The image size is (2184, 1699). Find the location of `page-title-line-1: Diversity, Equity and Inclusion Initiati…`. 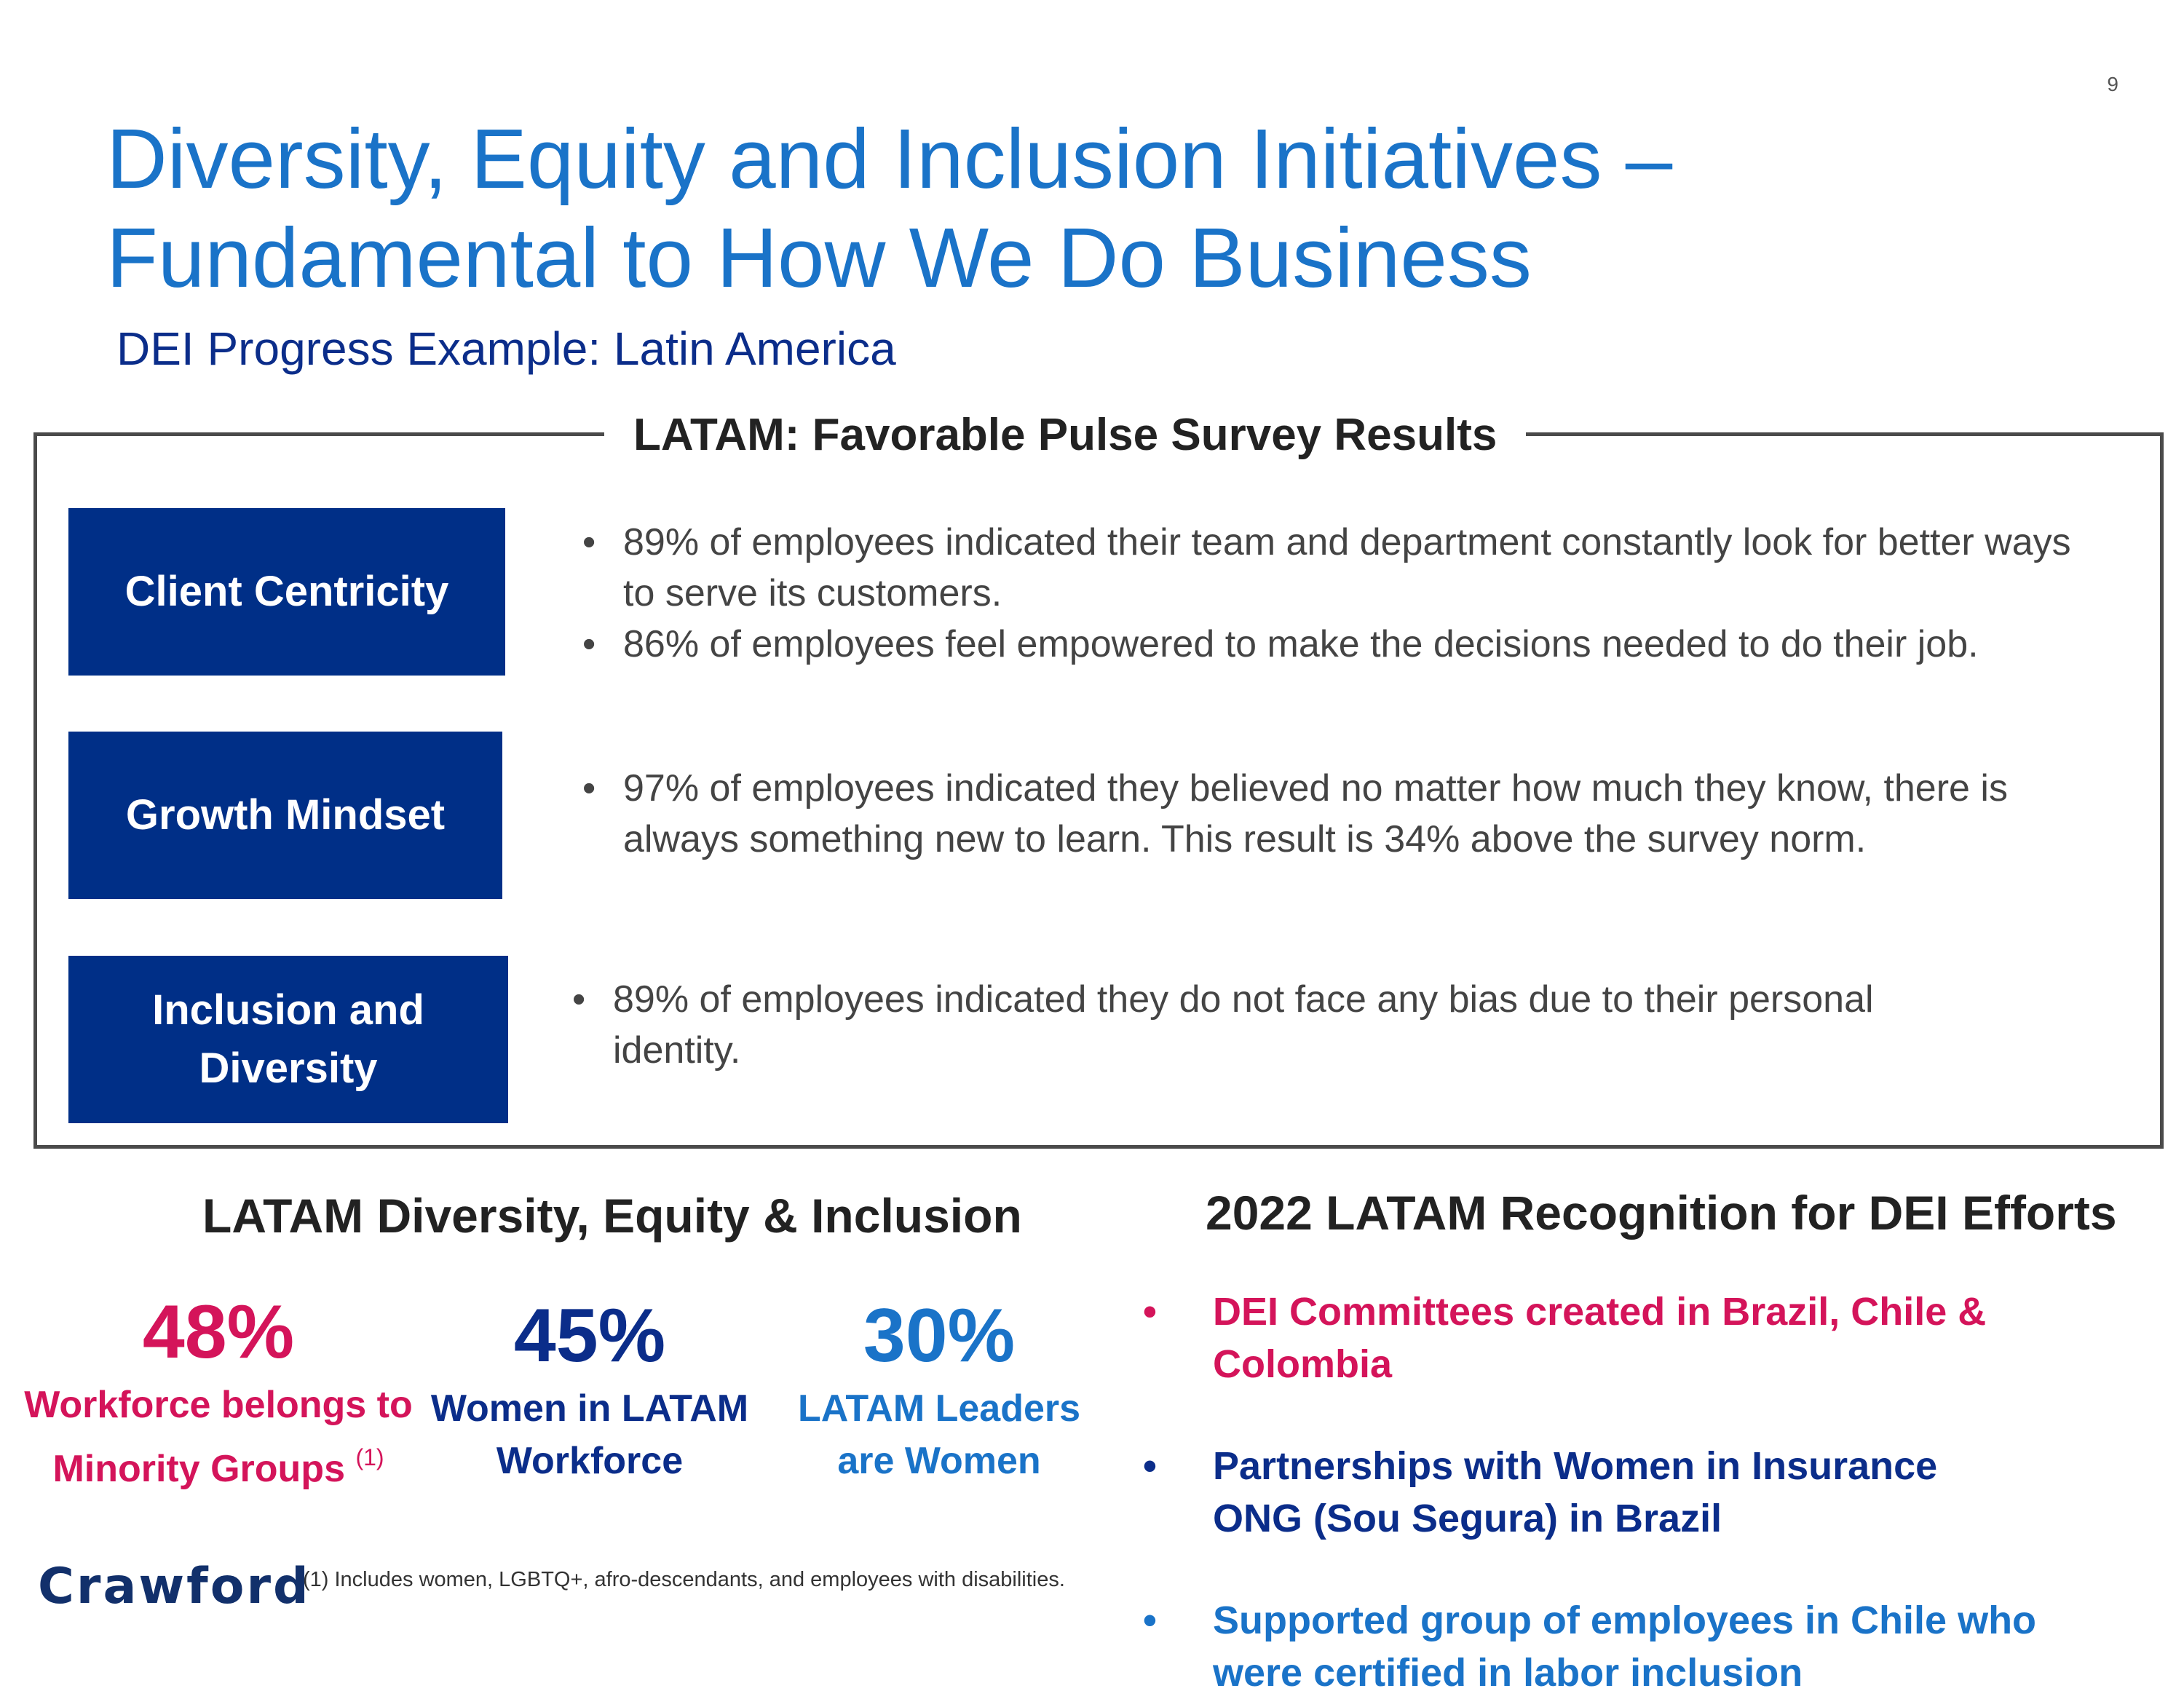

page-title-line-1: Diversity, Equity and Inclusion Initiati… is located at coordinates (889, 158).